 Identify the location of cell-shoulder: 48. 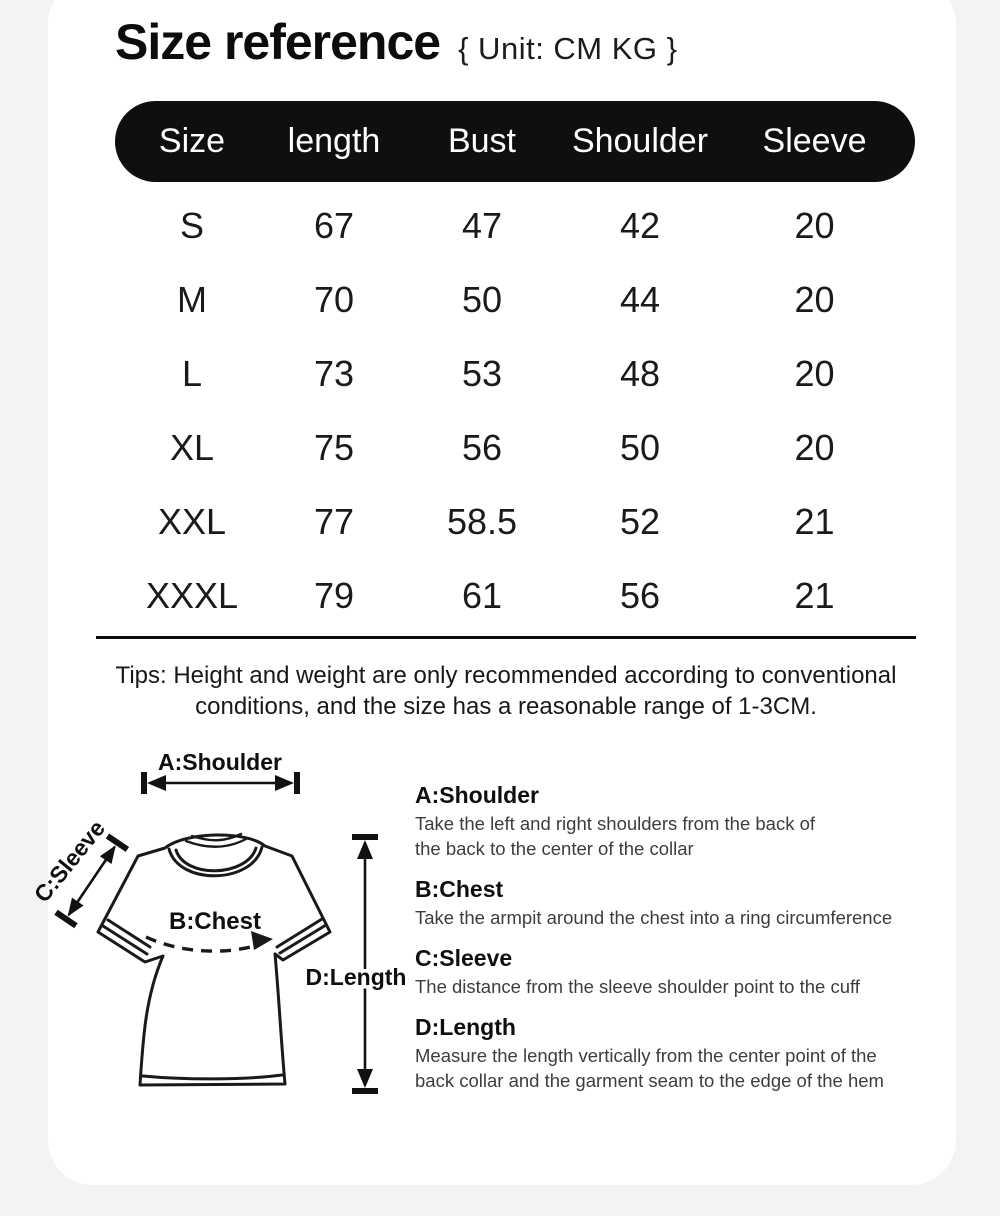
(640, 373).